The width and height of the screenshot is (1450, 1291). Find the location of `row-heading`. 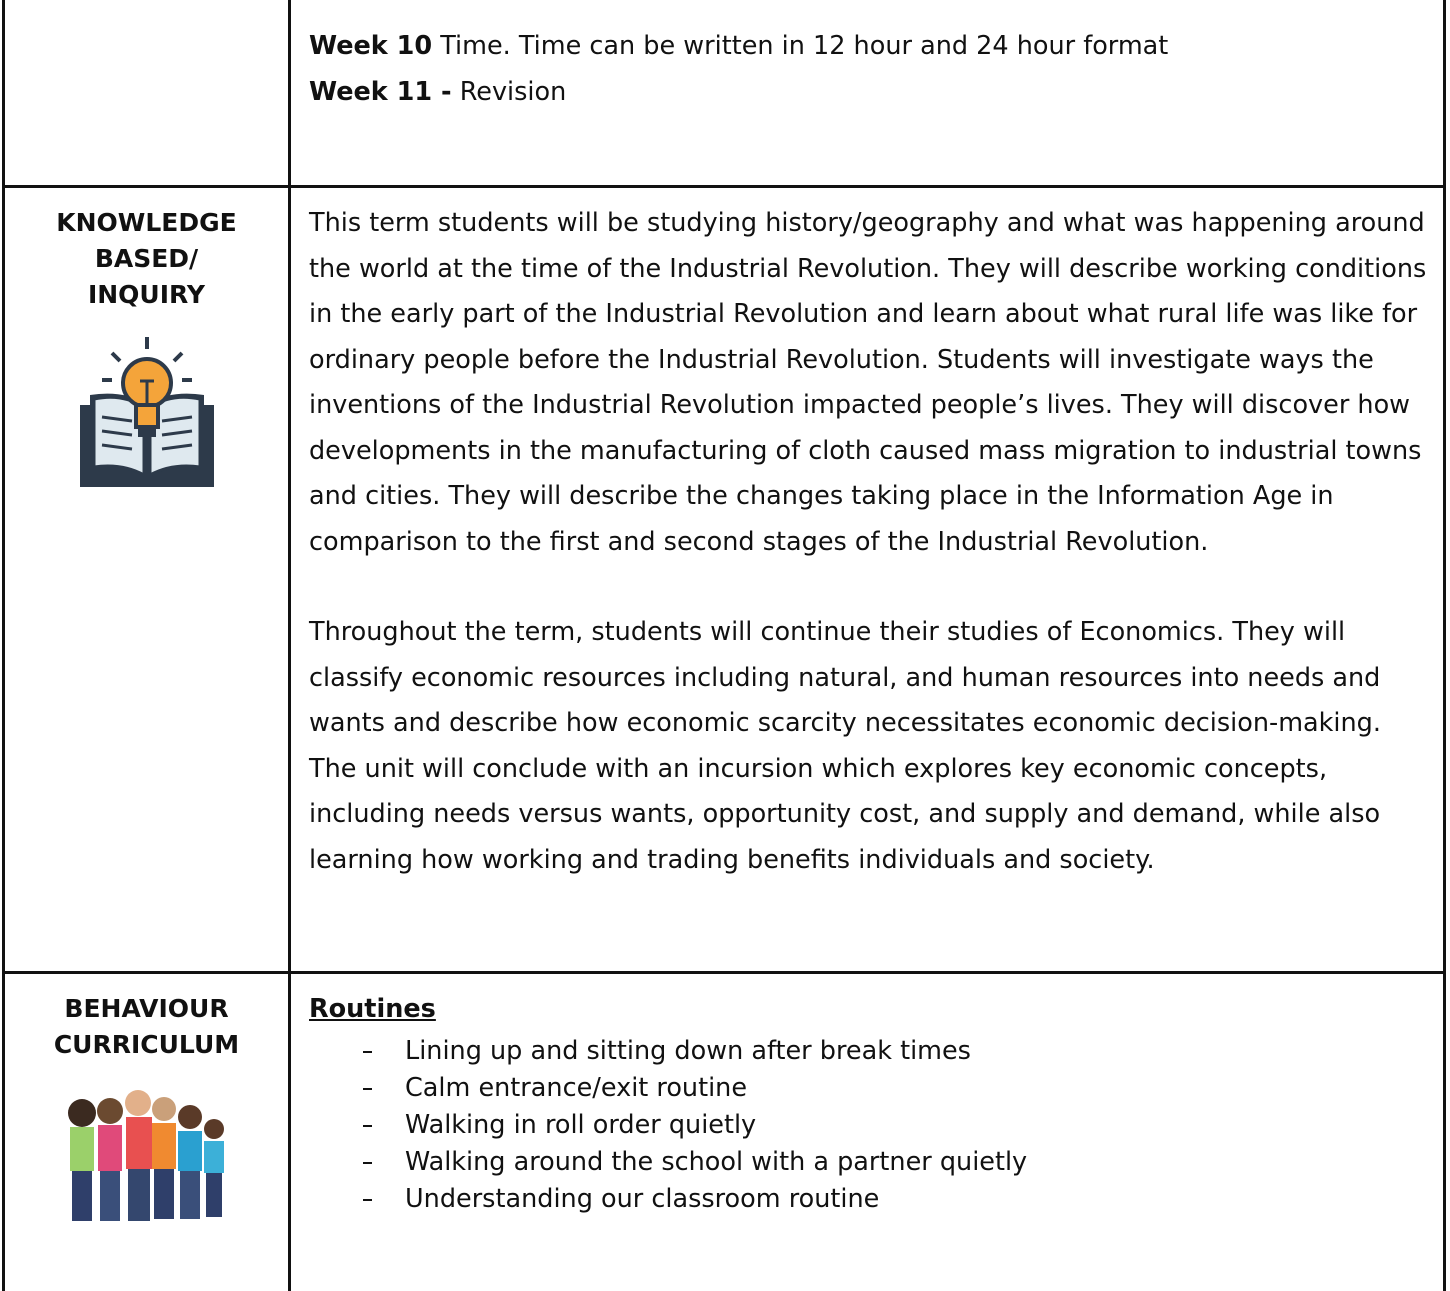

row-heading is located at coordinates (148, 92).